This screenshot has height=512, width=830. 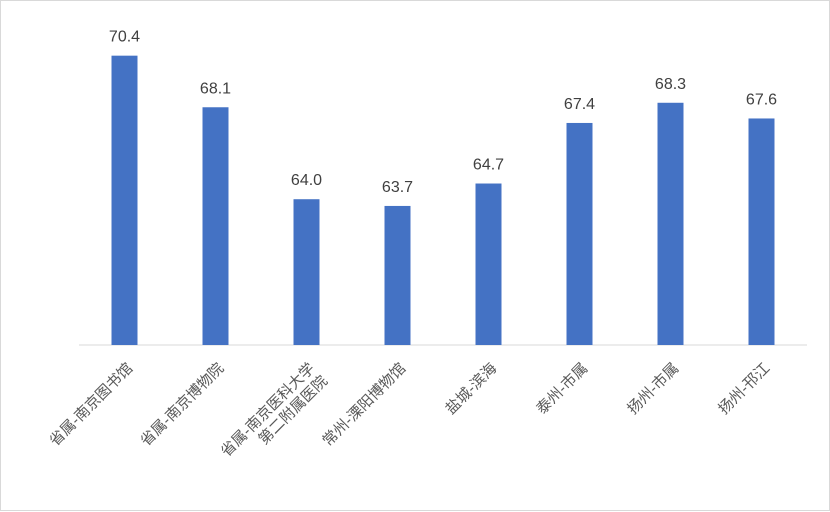 I want to click on tick-label-0: 省属-南京图书馆, so click(x=91, y=404).